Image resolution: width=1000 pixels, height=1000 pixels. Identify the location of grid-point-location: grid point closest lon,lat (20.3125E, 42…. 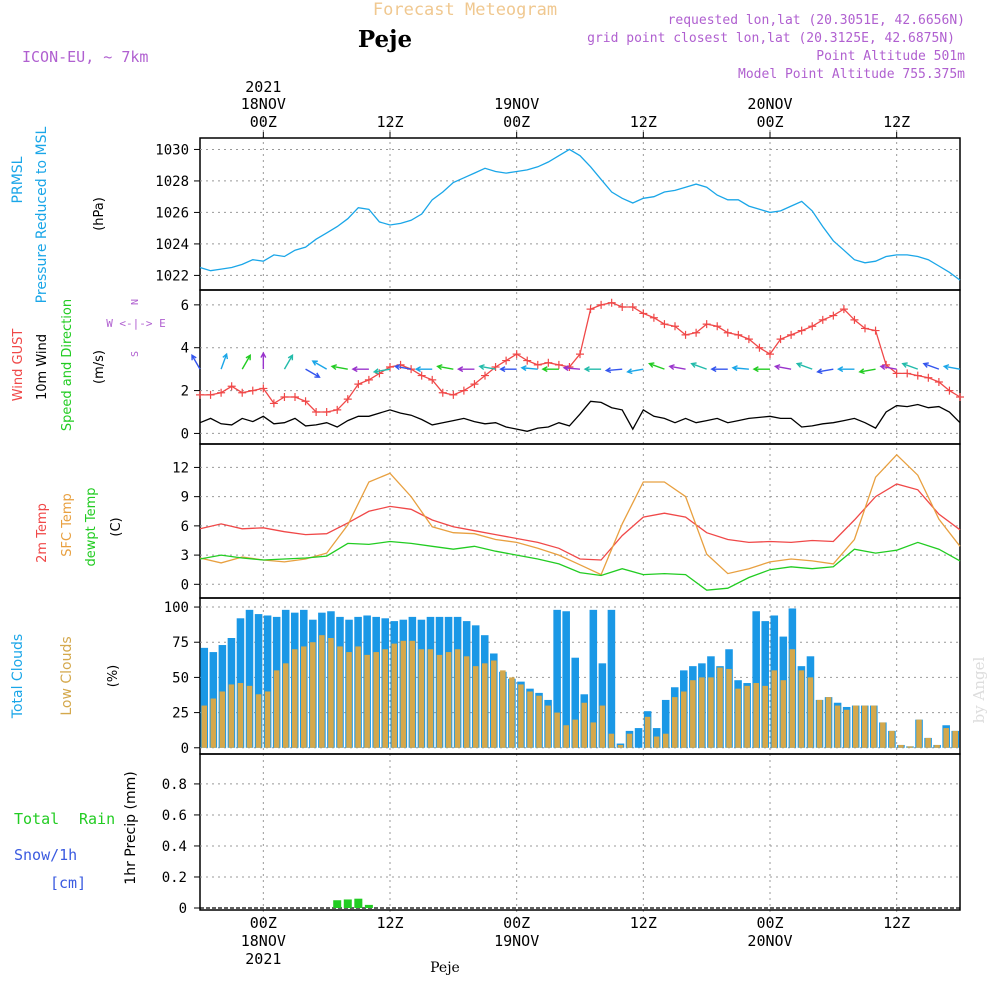
(771, 38).